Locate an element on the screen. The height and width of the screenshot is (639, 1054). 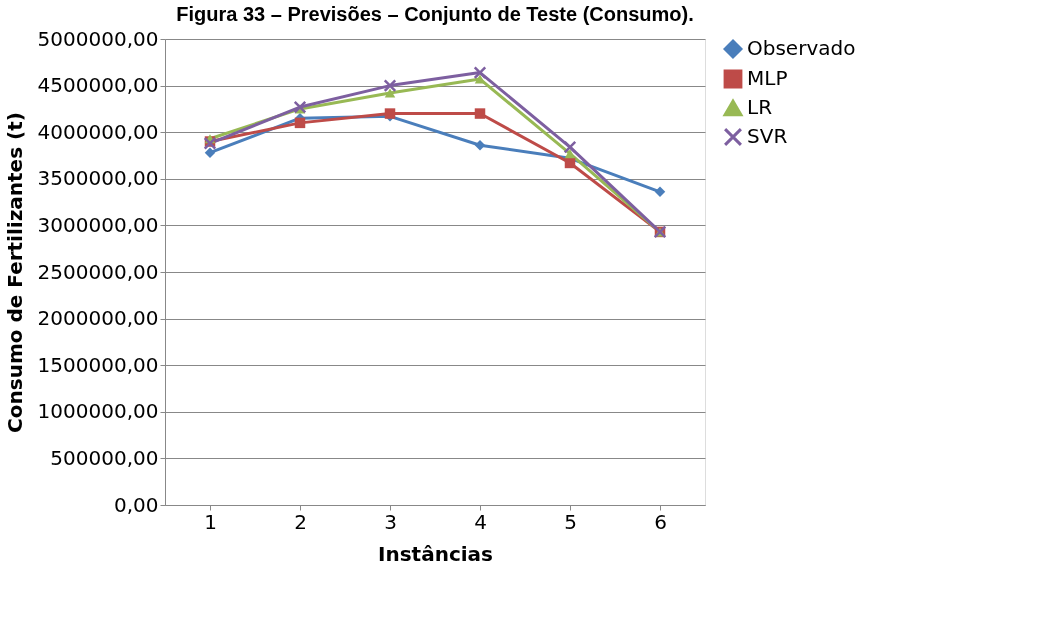
legend-label: LR is located at coordinates (760, 107).